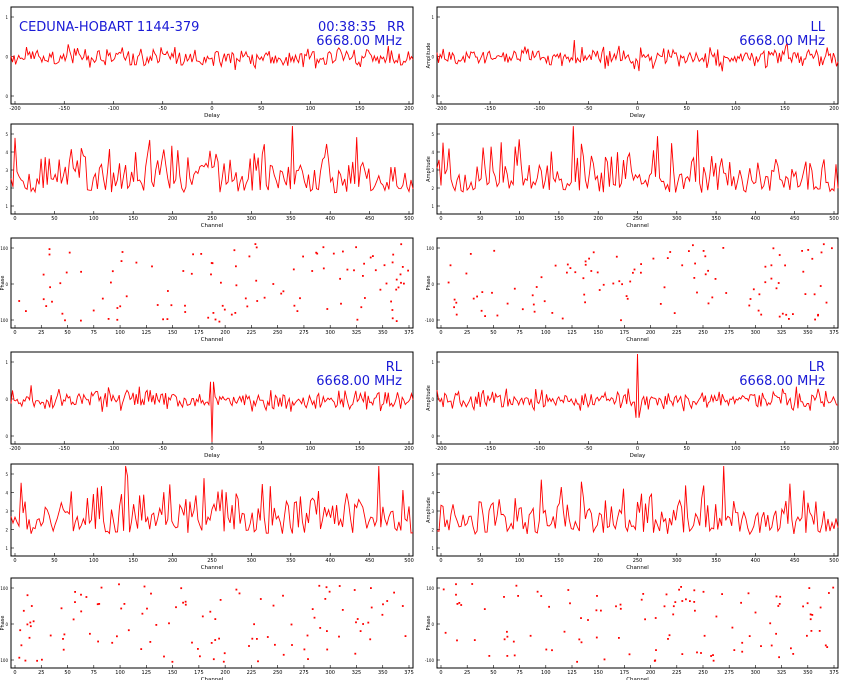  What do you see at coordinates (736, 109) in the screenshot?
I see `x-tick-label-ll-delay: 100` at bounding box center [736, 109].